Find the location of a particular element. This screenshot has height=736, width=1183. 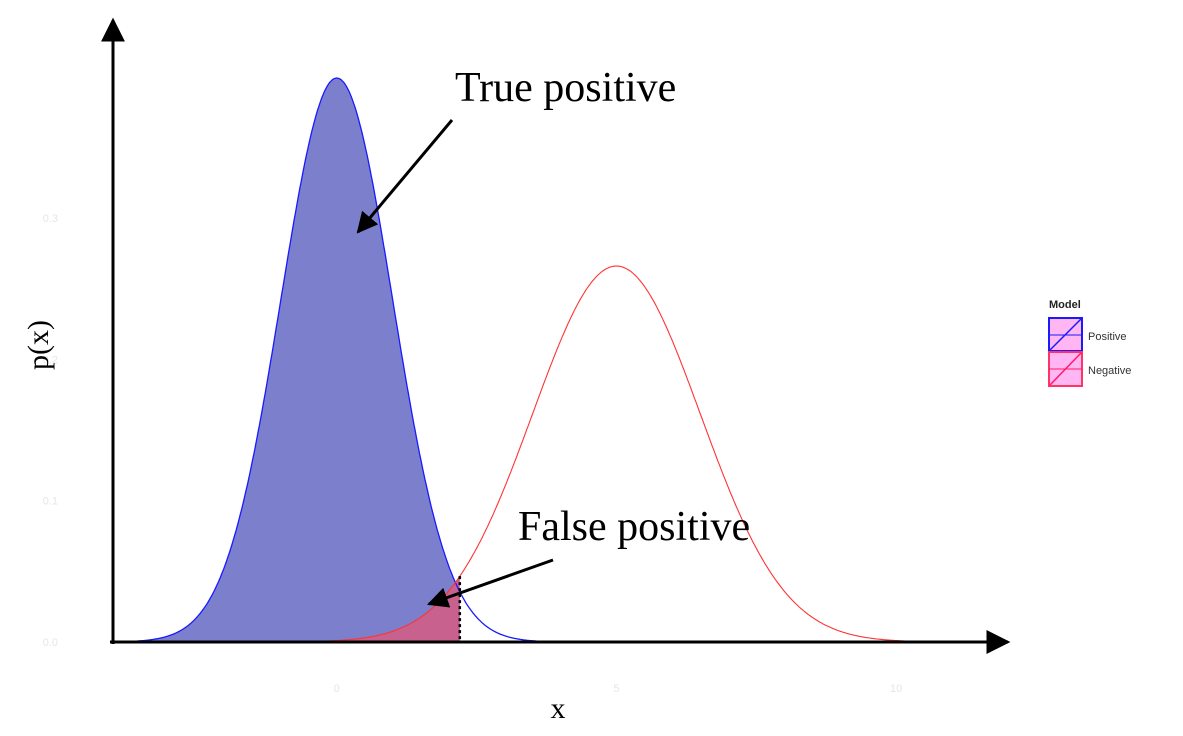

legend-item-positive: Positive is located at coordinates (1087, 334).